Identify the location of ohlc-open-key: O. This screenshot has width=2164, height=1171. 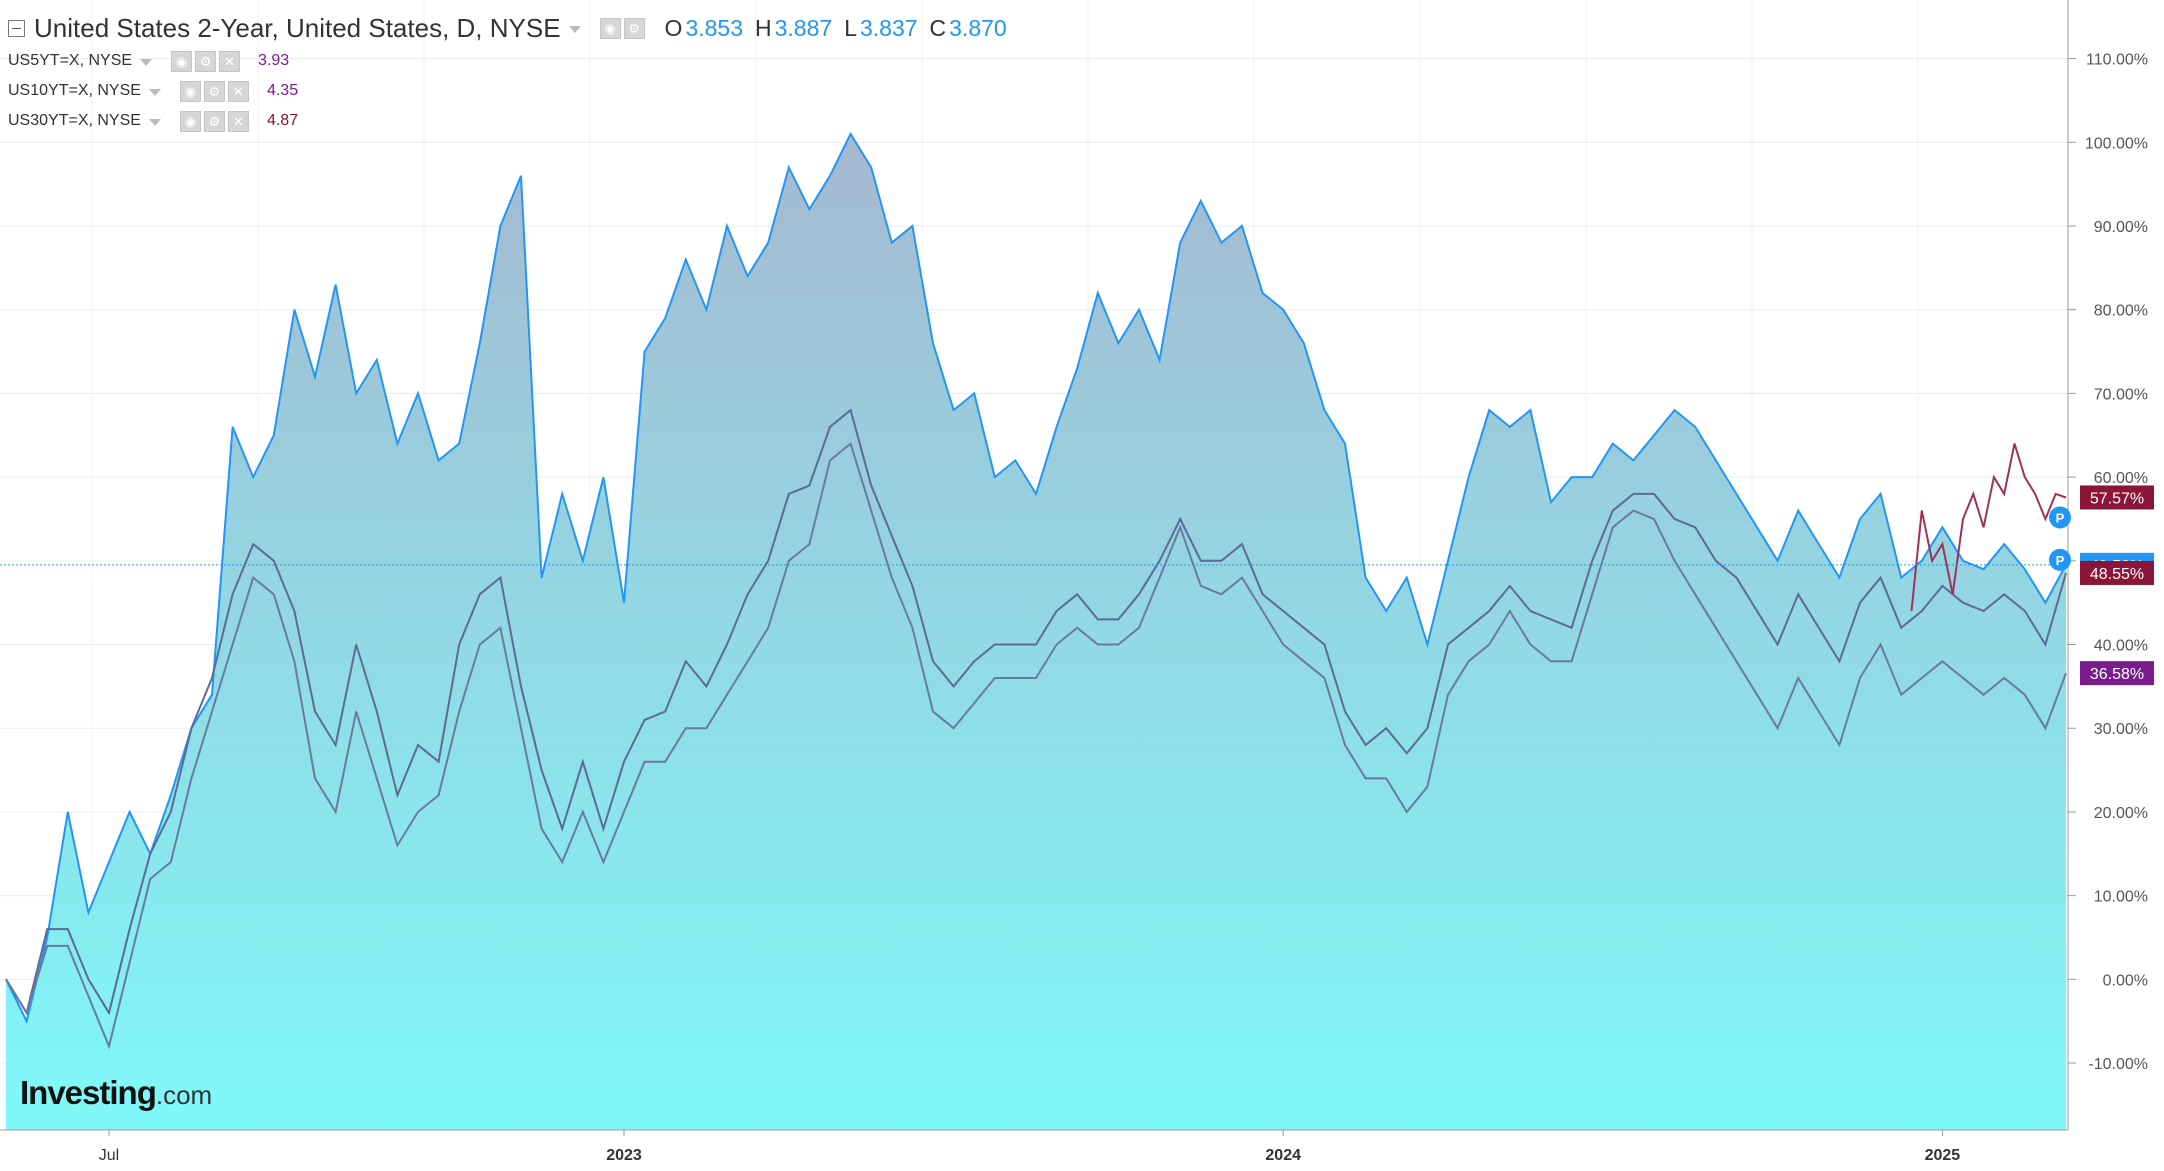
(673, 27).